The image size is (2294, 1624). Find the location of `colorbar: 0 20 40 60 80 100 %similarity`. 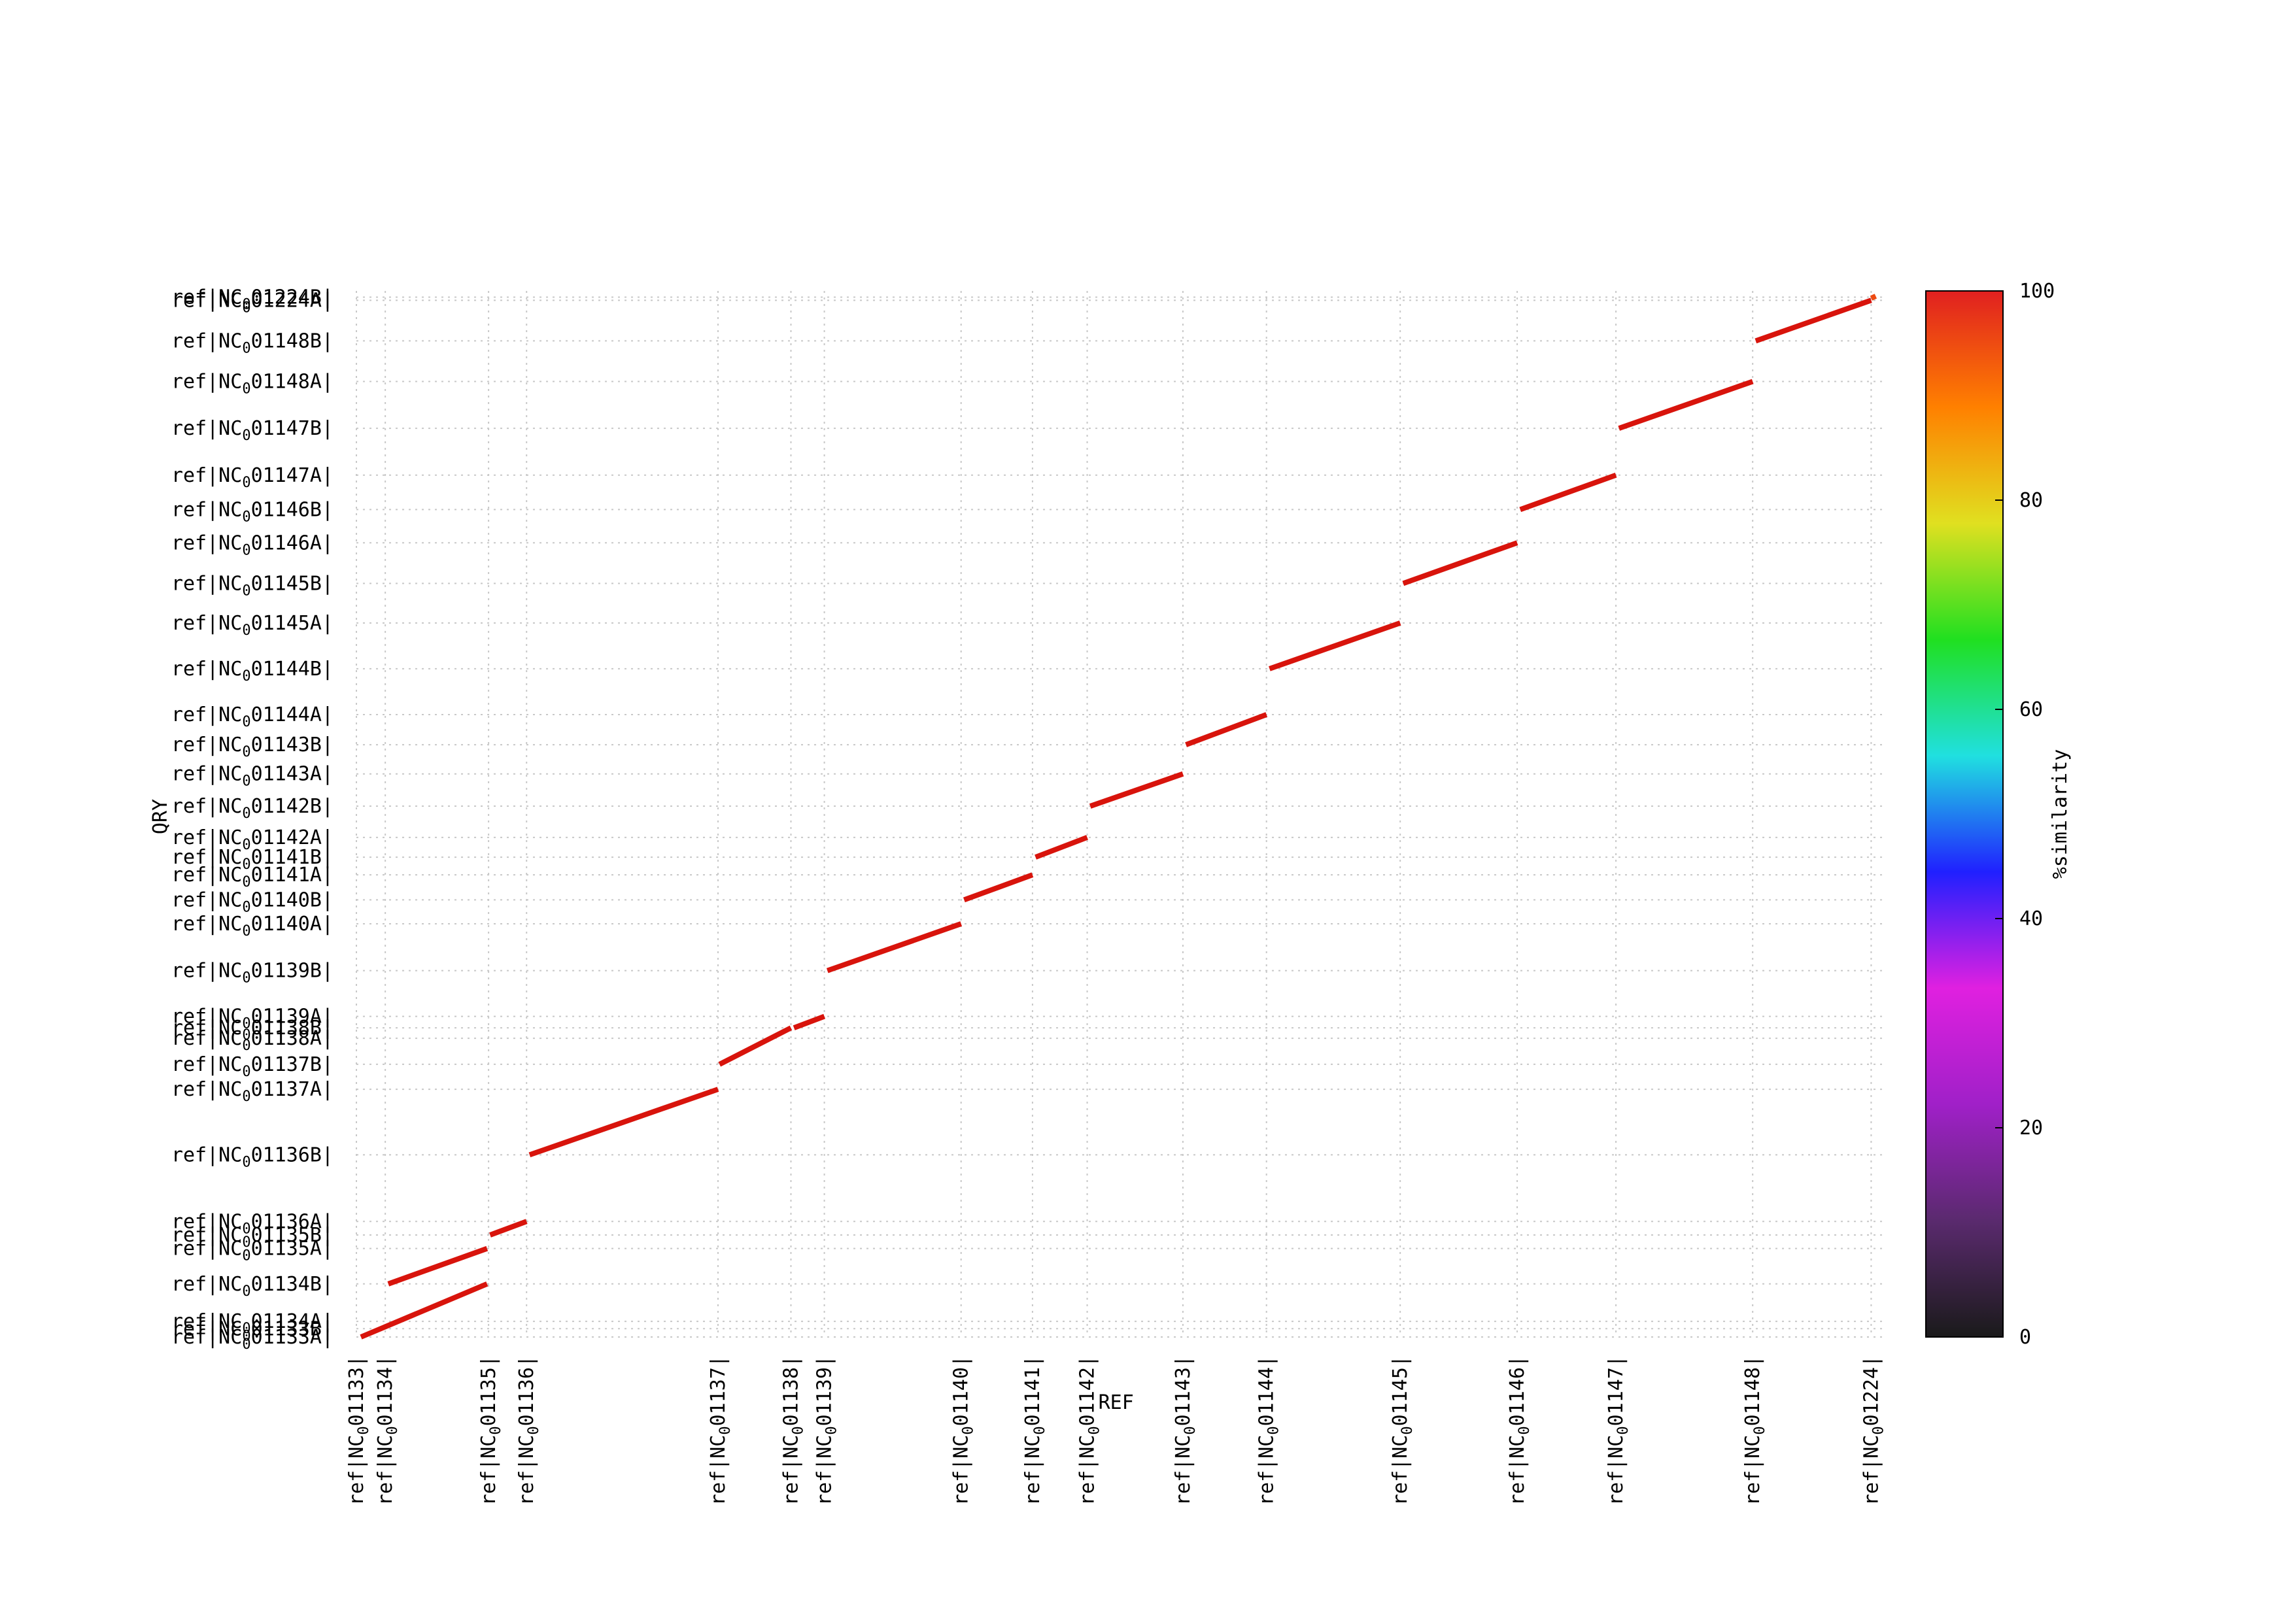

colorbar: 0 20 40 60 80 100 %similarity is located at coordinates (1998, 814).